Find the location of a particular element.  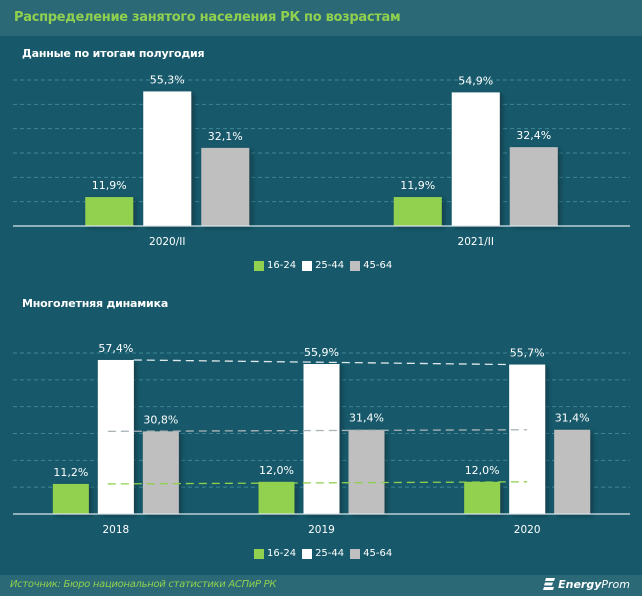

bar-45-64-2021/II is located at coordinates (533, 186).